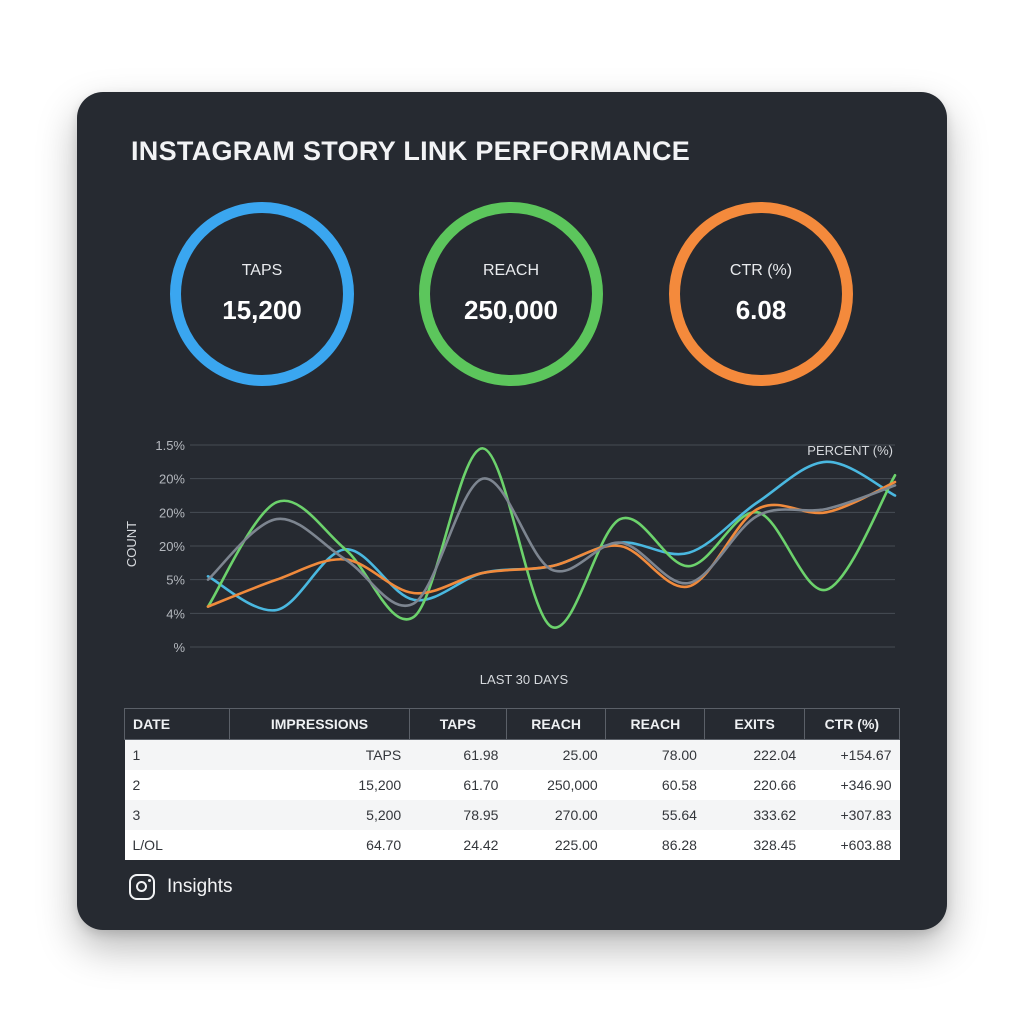 Image resolution: width=1024 pixels, height=1024 pixels. Describe the element at coordinates (458, 815) in the screenshot. I see `table-cell: 78.95` at that location.